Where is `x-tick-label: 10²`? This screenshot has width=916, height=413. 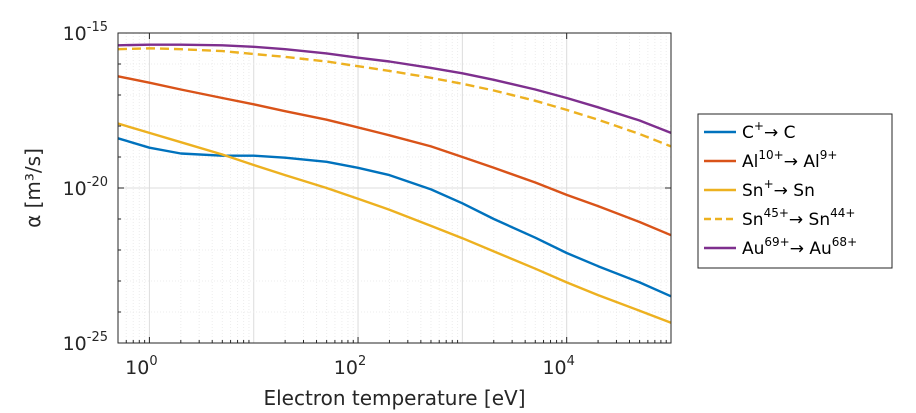
x-tick-label: 10² is located at coordinates (350, 366).